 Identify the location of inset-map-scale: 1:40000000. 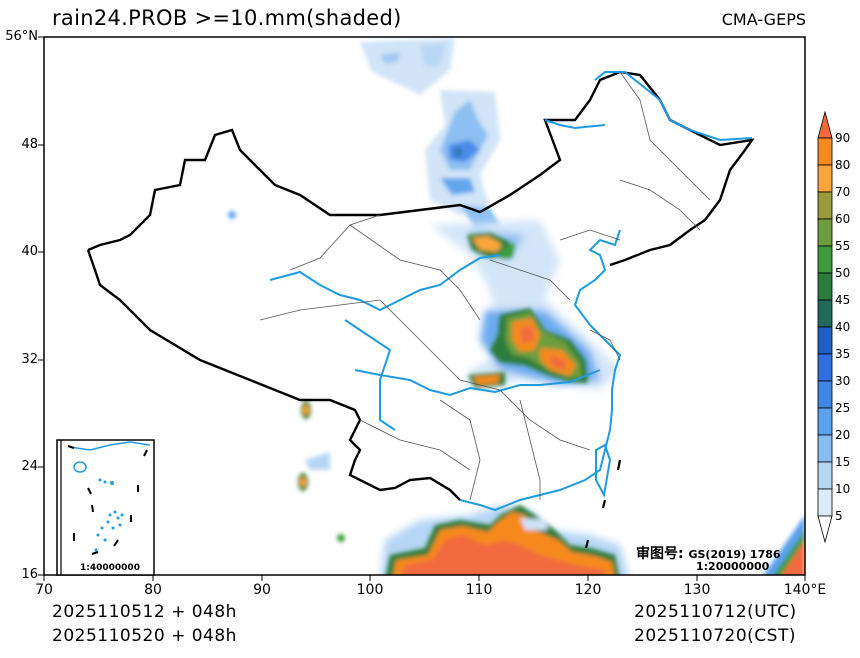
(110, 568).